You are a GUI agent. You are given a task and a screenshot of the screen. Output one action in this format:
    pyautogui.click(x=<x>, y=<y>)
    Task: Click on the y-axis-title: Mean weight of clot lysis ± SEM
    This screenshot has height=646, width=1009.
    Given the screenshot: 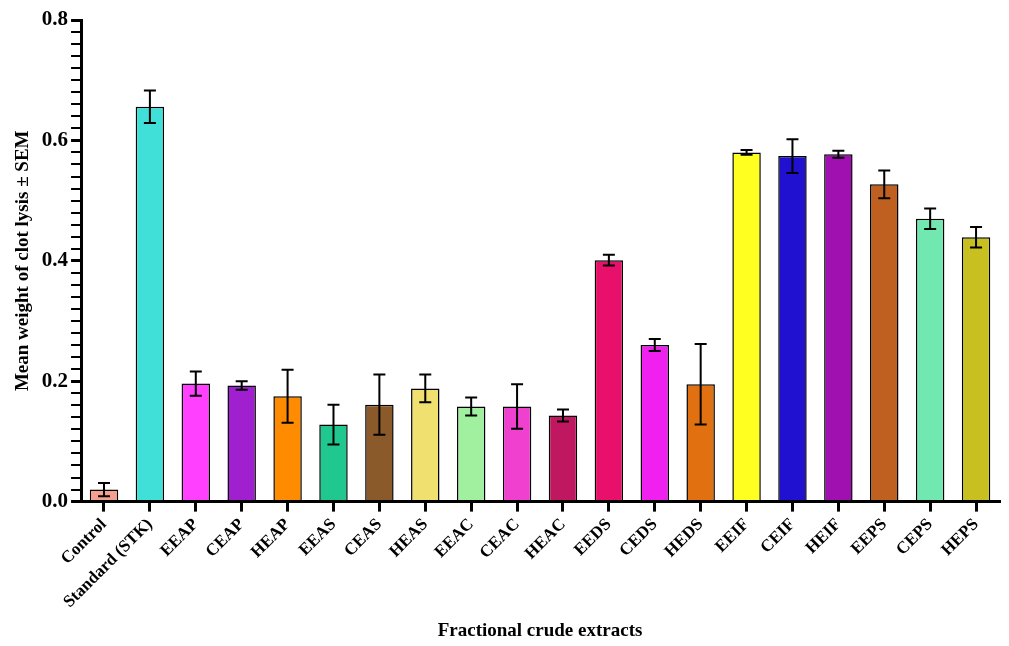 What is the action you would take?
    pyautogui.click(x=22, y=261)
    